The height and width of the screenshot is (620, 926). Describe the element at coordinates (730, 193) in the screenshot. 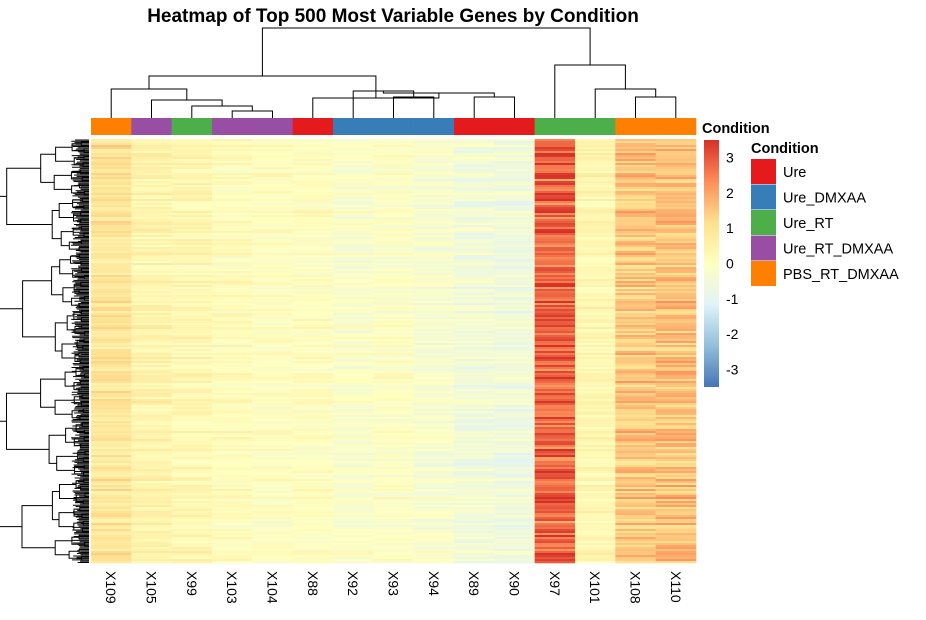

I see `color-scale-tick: 2` at that location.